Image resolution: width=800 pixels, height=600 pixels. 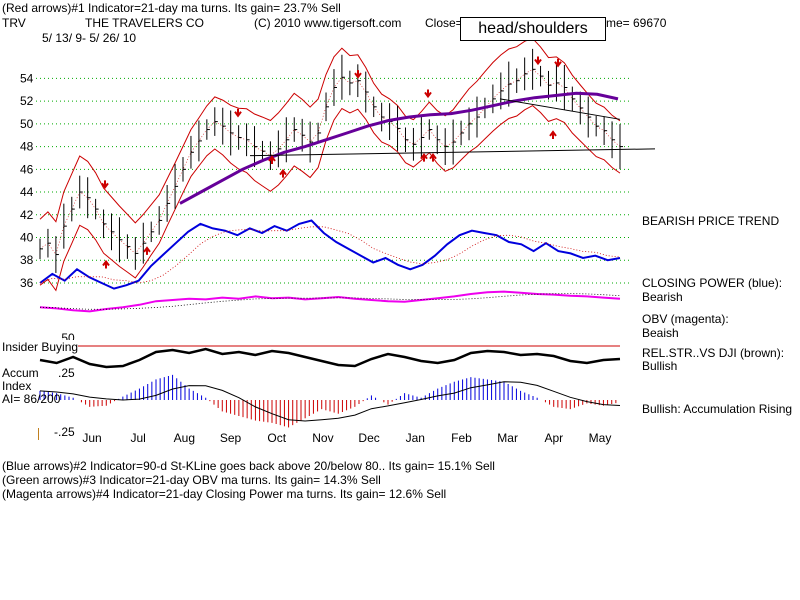 What do you see at coordinates (711, 221) in the screenshot?
I see `trend-label: BEARISH PRICE TREND` at bounding box center [711, 221].